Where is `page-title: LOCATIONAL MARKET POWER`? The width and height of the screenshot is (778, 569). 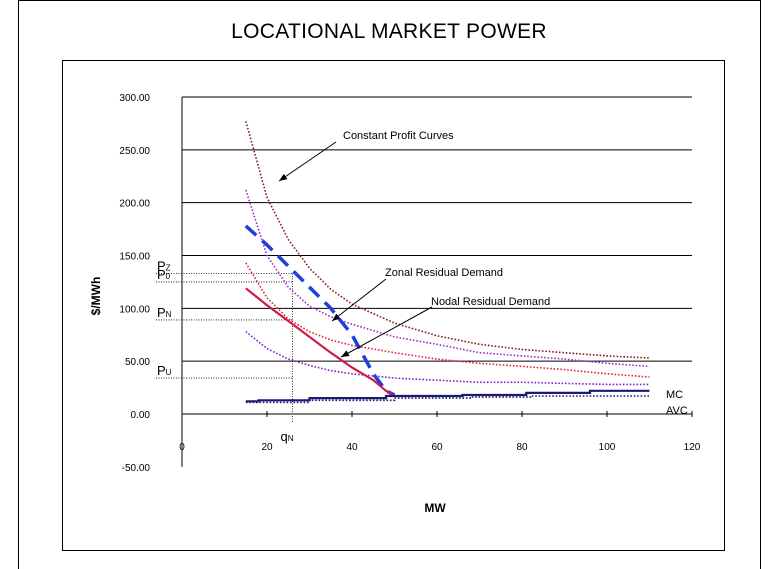
page-title: LOCATIONAL MARKET POWER is located at coordinates (389, 31).